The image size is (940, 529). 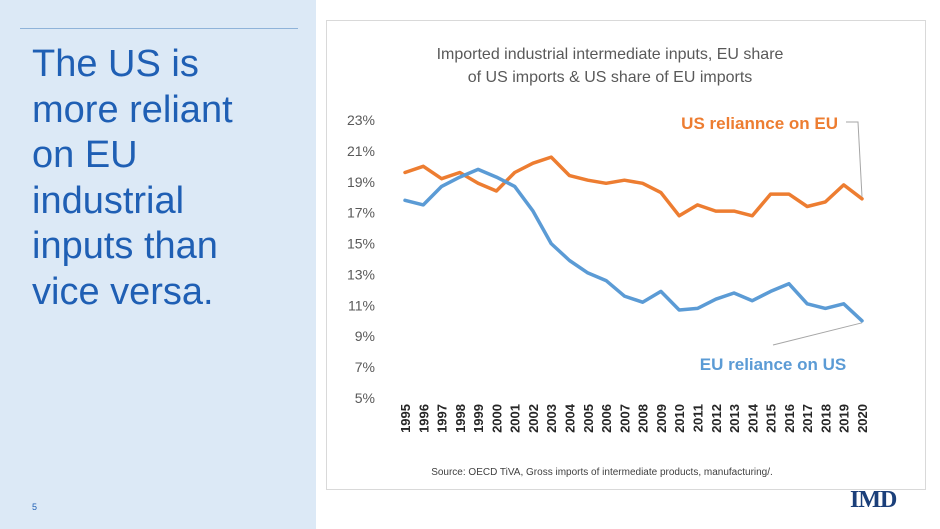 What do you see at coordinates (773, 364) in the screenshot?
I see `series-label: EU reliance on US` at bounding box center [773, 364].